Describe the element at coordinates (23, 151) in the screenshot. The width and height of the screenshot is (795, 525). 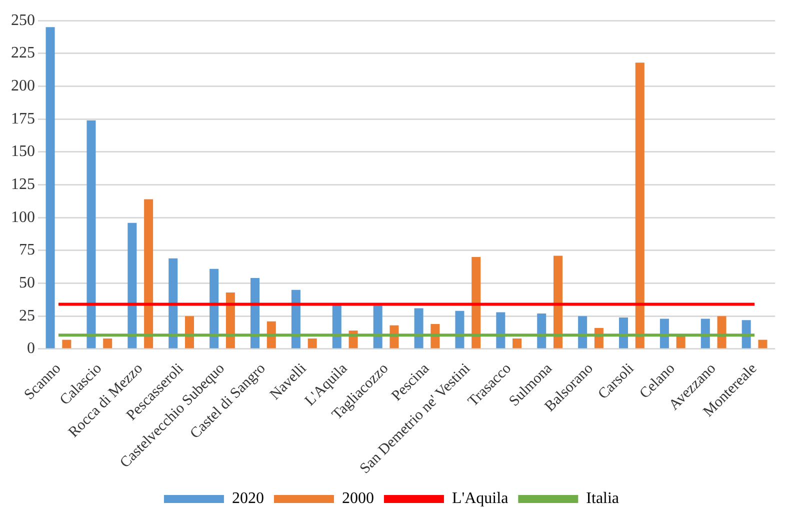
I see `y-tick-label: 150` at that location.